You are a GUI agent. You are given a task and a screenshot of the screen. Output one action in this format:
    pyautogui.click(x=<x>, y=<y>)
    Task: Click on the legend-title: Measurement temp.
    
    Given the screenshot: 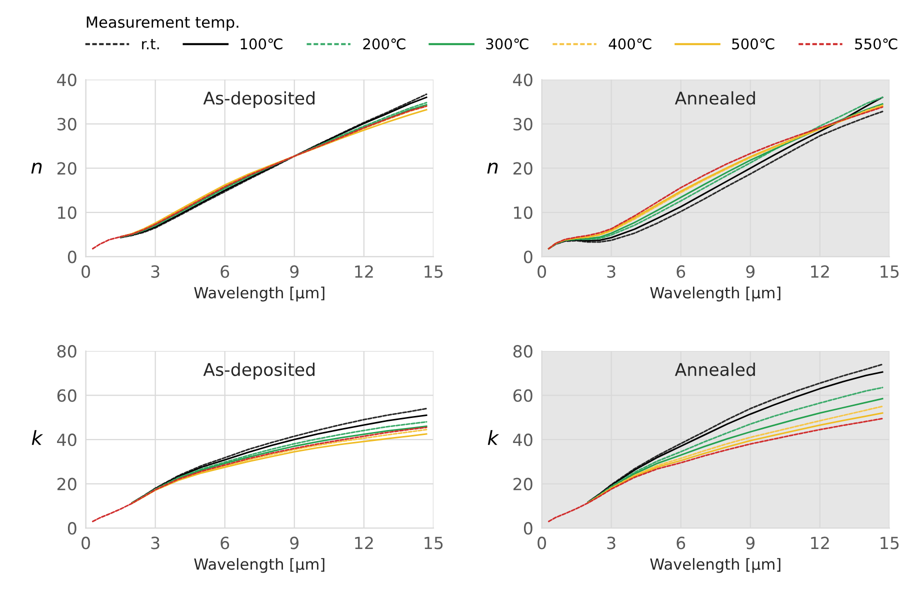 What is the action you would take?
    pyautogui.click(x=162, y=23)
    